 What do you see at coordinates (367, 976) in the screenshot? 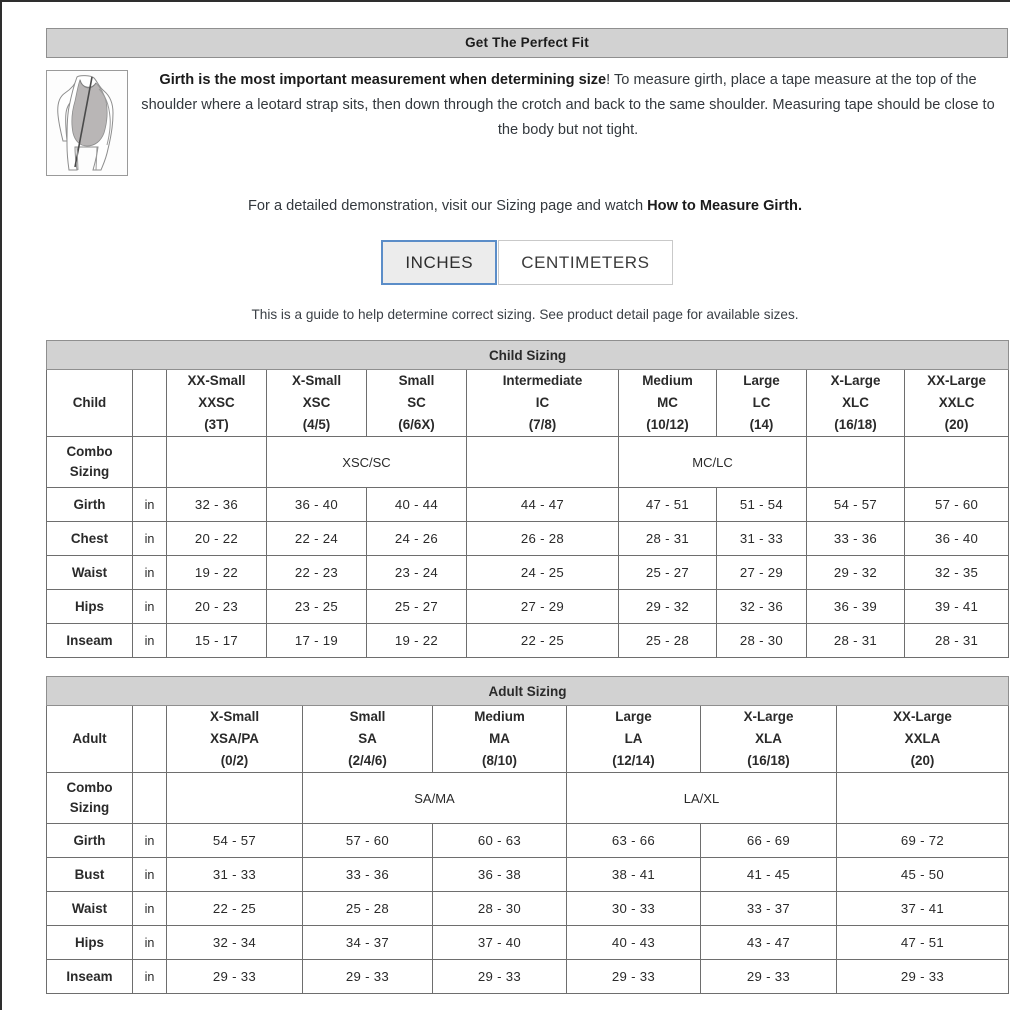
I see `adult-inseam-sa: 29 - 33` at bounding box center [367, 976].